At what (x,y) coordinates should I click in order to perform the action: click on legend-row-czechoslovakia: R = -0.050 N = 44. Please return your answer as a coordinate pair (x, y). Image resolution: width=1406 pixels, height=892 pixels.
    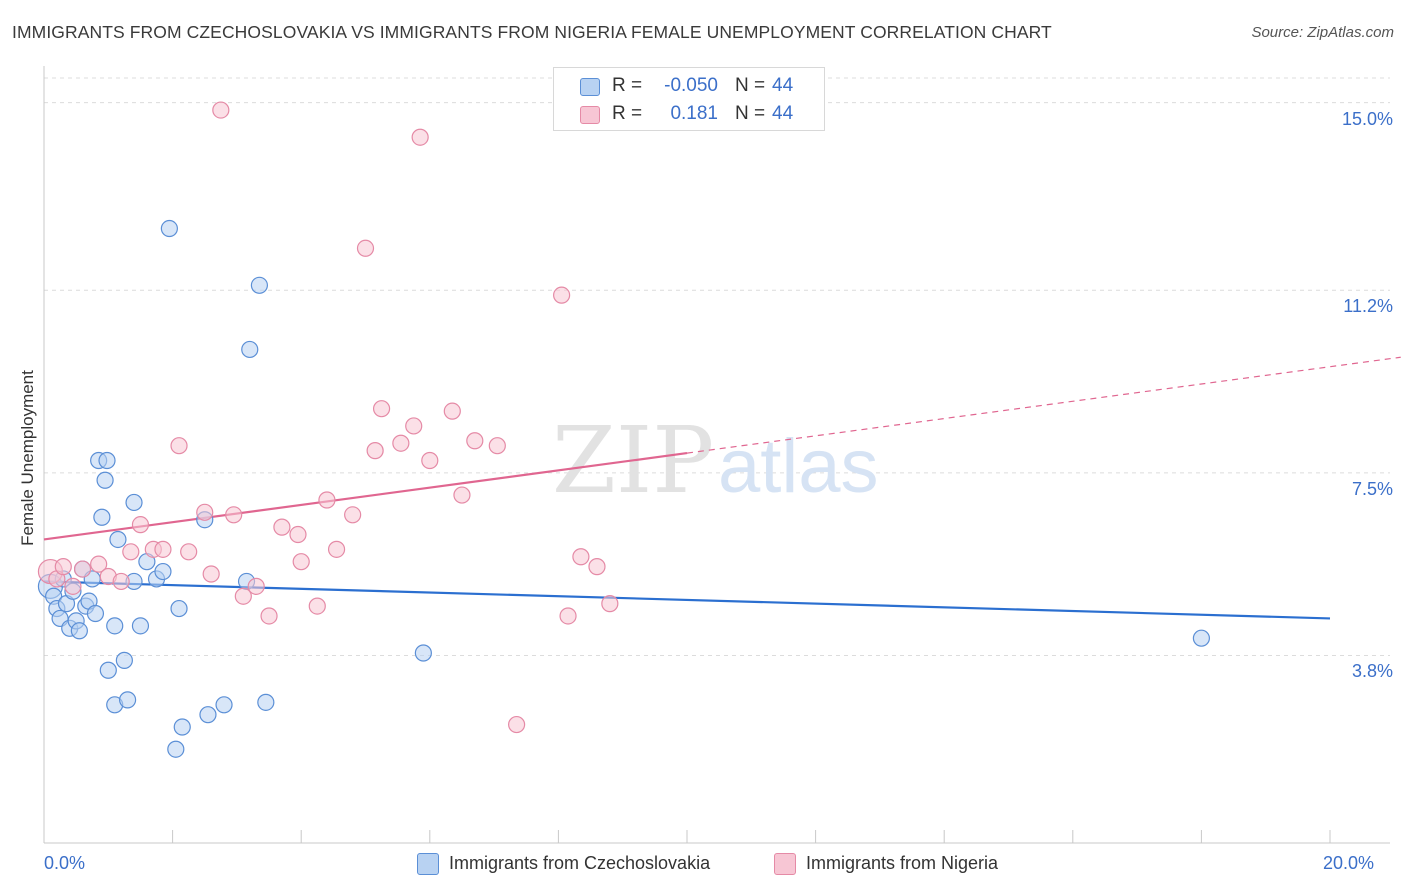
    Looking at the image, I should click on (689, 86).